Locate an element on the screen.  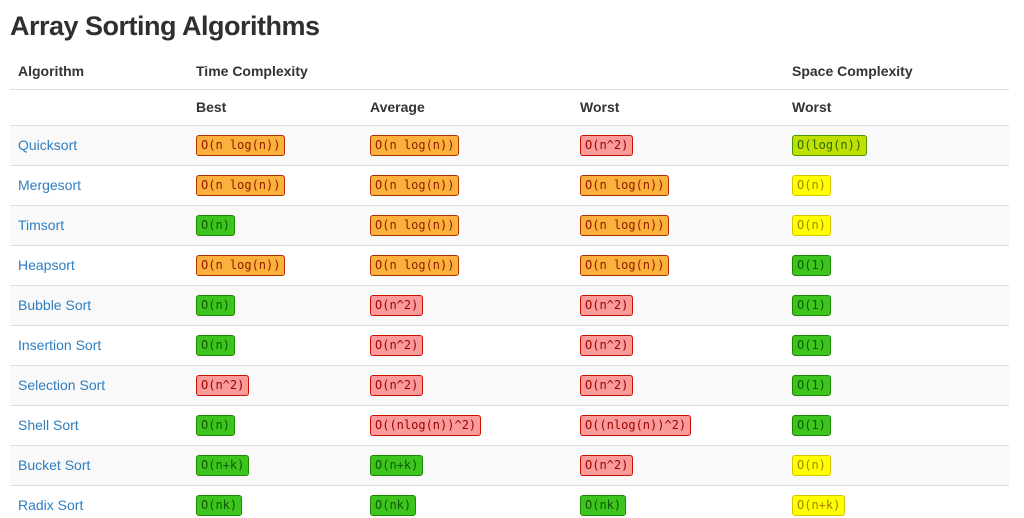
algorithm-link: Timsort is located at coordinates (41, 225).